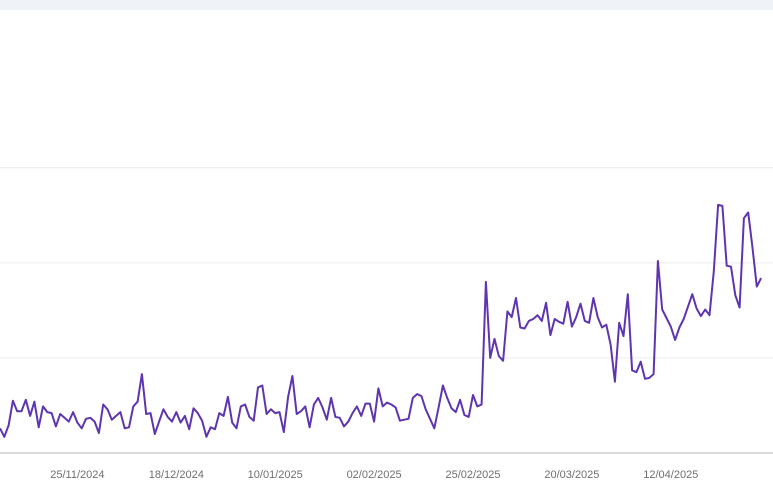  Describe the element at coordinates (275, 475) in the screenshot. I see `x-tick-label: 10/01/2025` at that location.